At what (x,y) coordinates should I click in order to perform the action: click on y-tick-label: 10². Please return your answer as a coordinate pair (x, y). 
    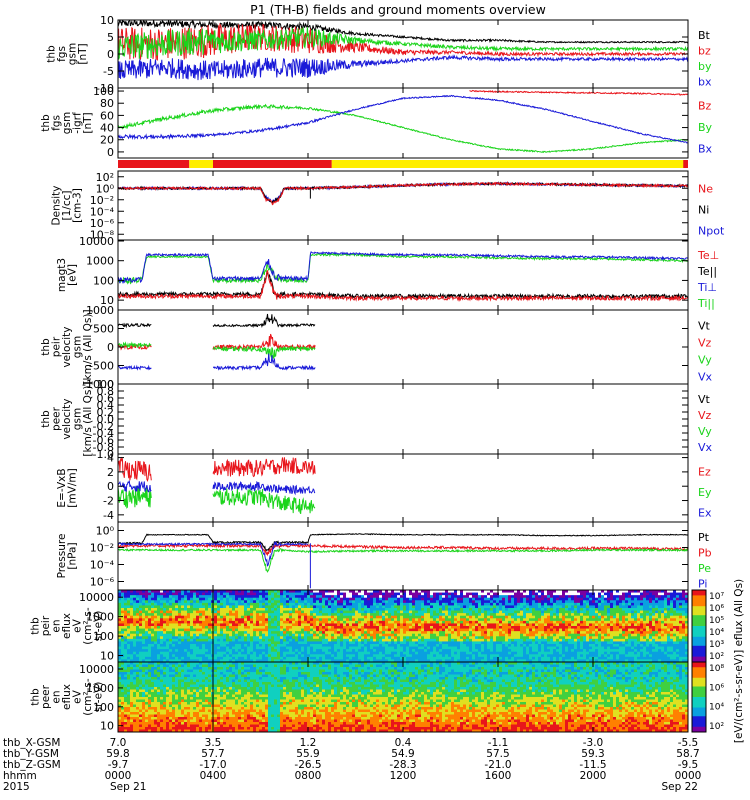
    Looking at the image, I should click on (105, 177).